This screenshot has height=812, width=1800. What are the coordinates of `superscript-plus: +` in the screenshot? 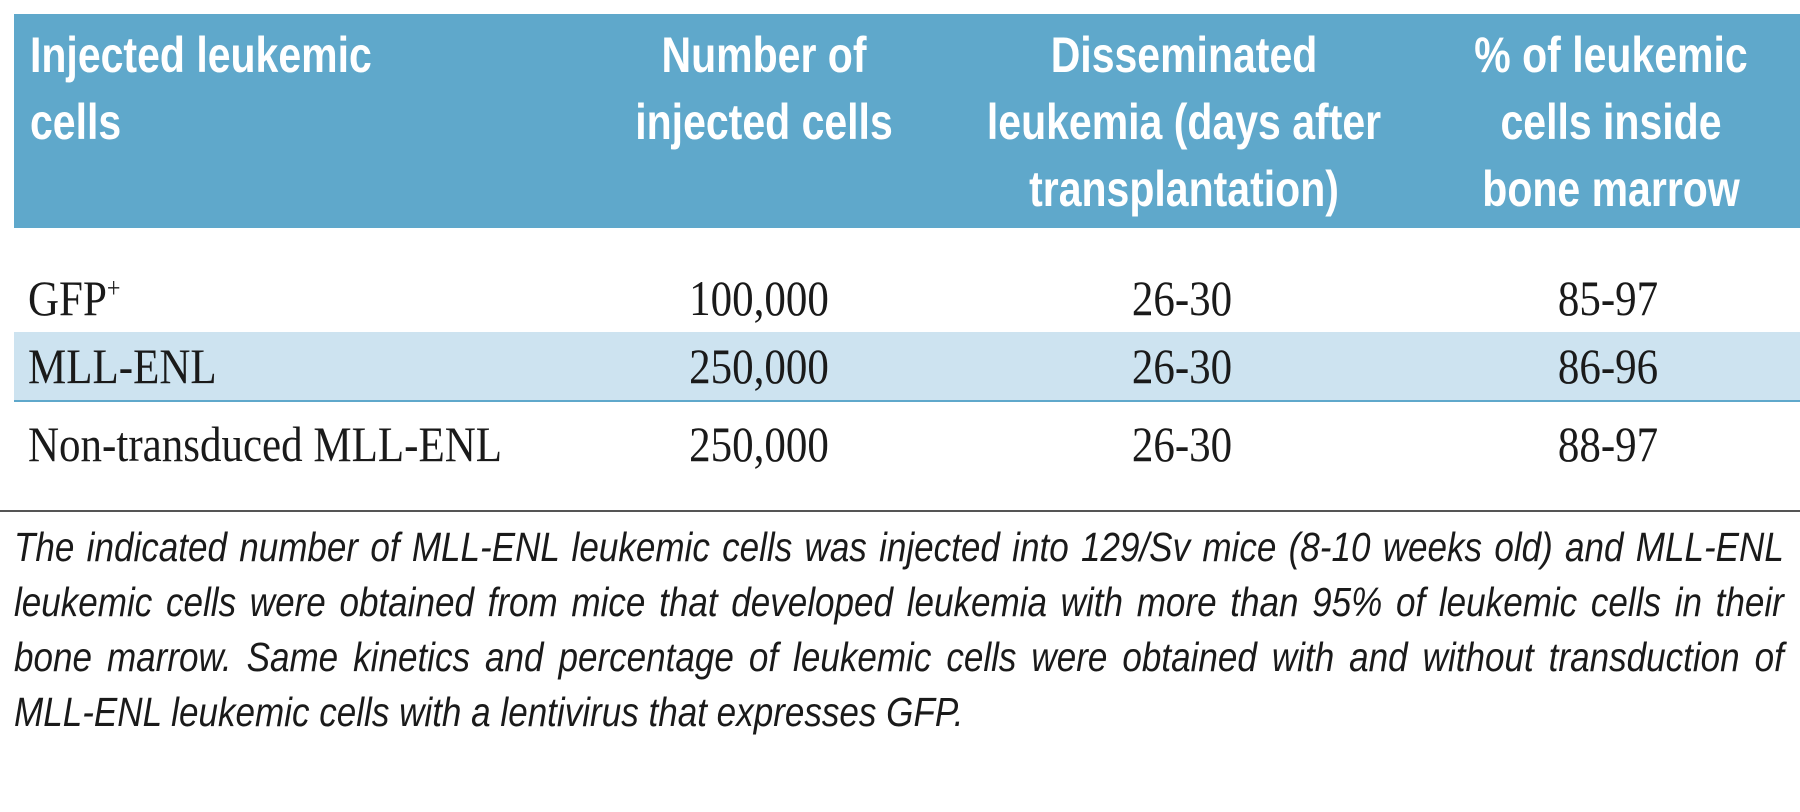 It's located at (113, 289).